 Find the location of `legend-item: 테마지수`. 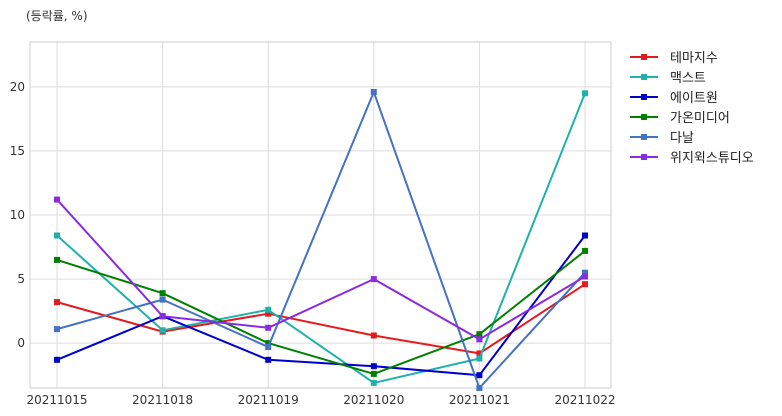

legend-item: 테마지수 is located at coordinates (674, 58).